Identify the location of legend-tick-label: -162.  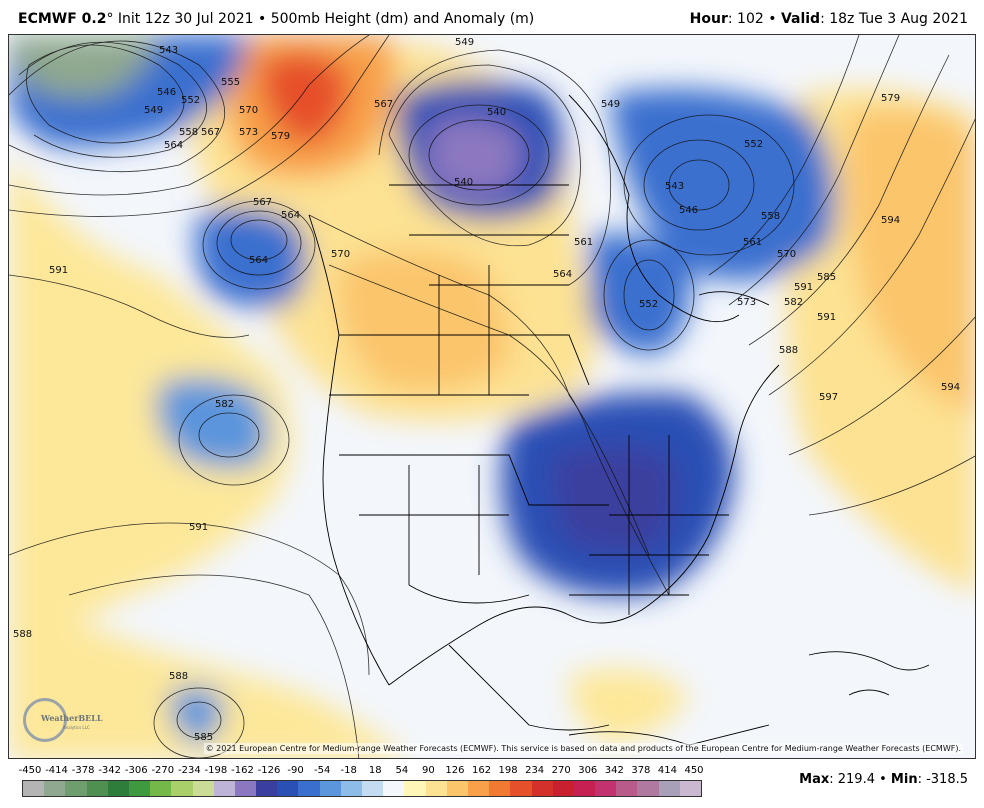
(242, 770).